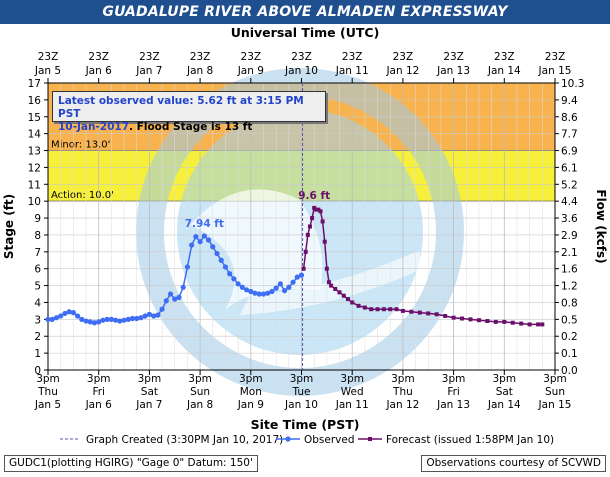  I want to click on flow-tick-label: 0.8, so click(569, 303).